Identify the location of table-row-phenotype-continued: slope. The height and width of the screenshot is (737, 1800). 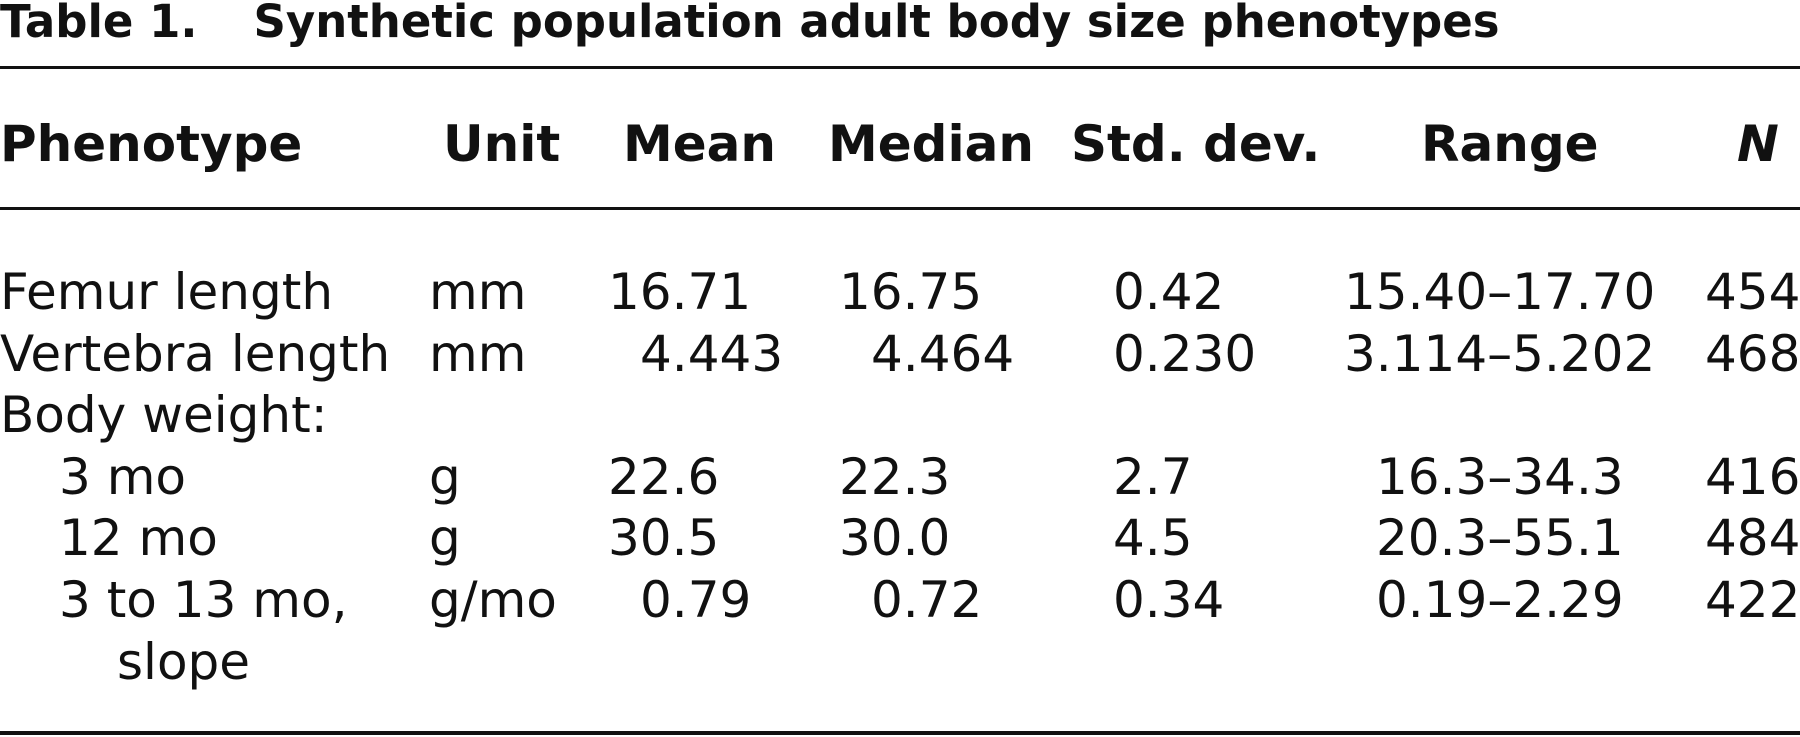
(184, 662).